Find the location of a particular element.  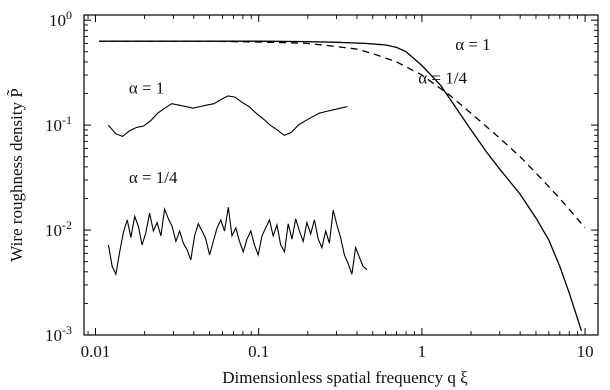

y-tick-label: 10⁻³ is located at coordinates (58, 334).